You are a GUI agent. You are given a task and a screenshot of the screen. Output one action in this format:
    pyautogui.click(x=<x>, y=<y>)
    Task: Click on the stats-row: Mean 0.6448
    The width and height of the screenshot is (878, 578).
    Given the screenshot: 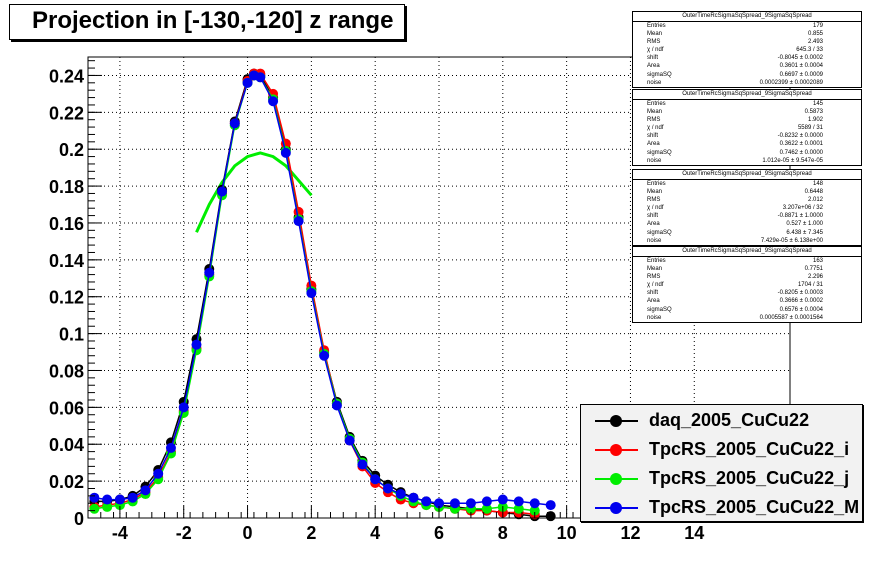 What is the action you would take?
    pyautogui.click(x=747, y=192)
    